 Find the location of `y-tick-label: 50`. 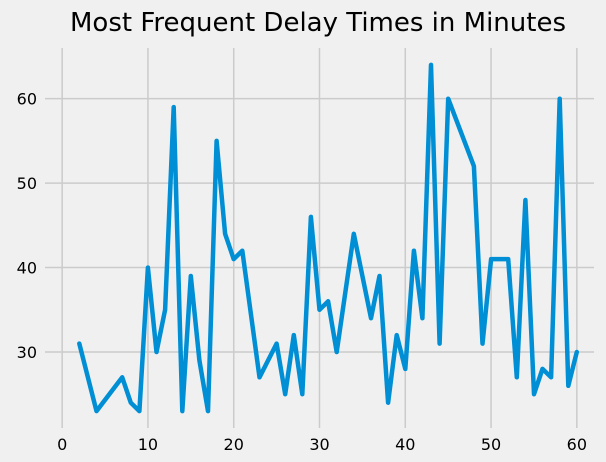

y-tick-label: 50 is located at coordinates (27, 183).